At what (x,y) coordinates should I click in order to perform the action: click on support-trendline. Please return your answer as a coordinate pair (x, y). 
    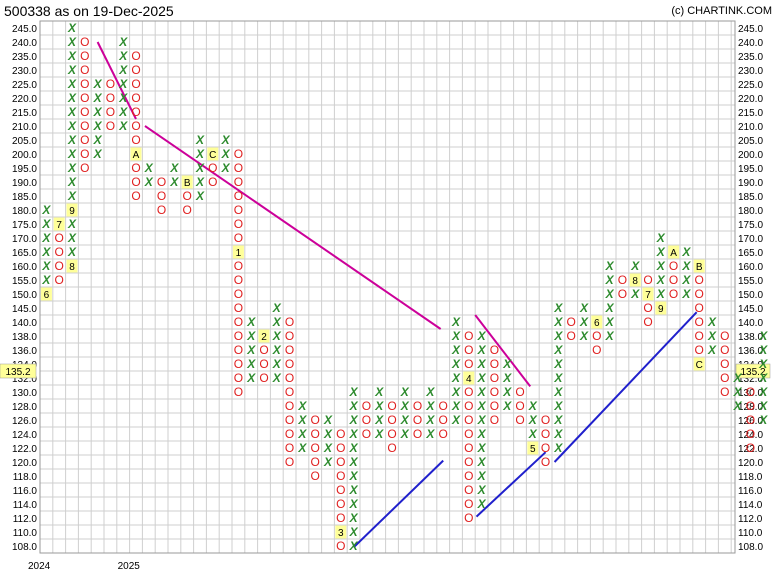
    Looking at the image, I should click on (625, 387).